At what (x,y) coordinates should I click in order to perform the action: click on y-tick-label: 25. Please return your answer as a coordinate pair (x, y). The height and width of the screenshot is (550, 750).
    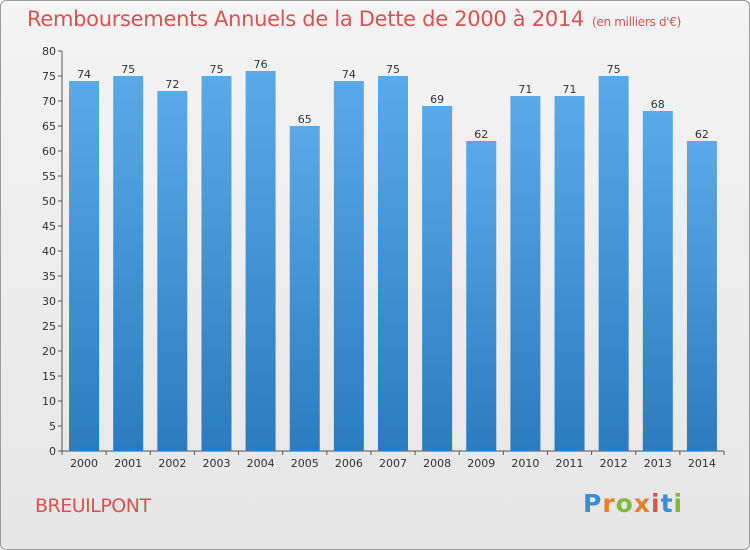
    Looking at the image, I should click on (49, 326).